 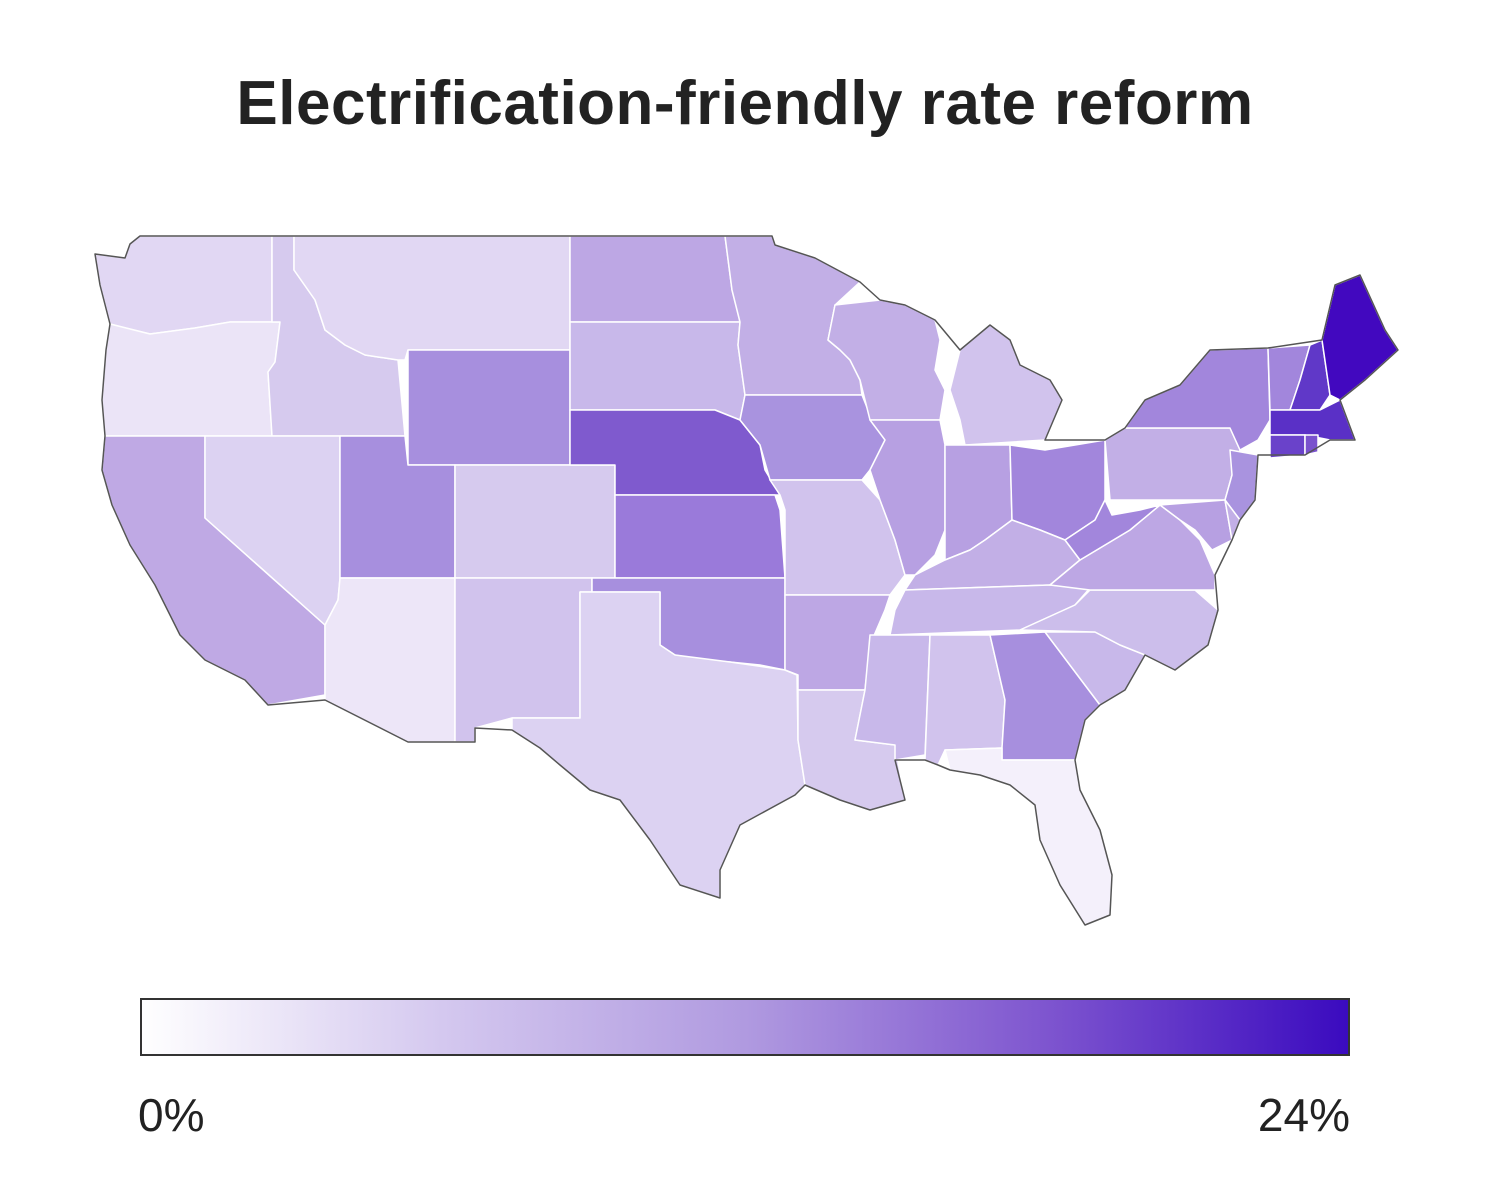 I want to click on state-florida, so click(x=1028, y=836).